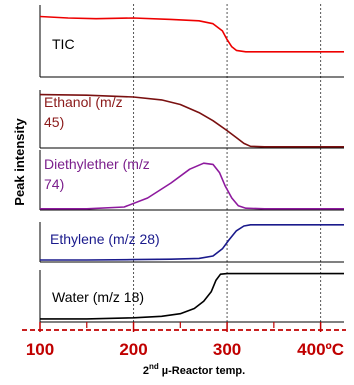  I want to click on y-axis-title: Peak intensity, so click(19, 162).